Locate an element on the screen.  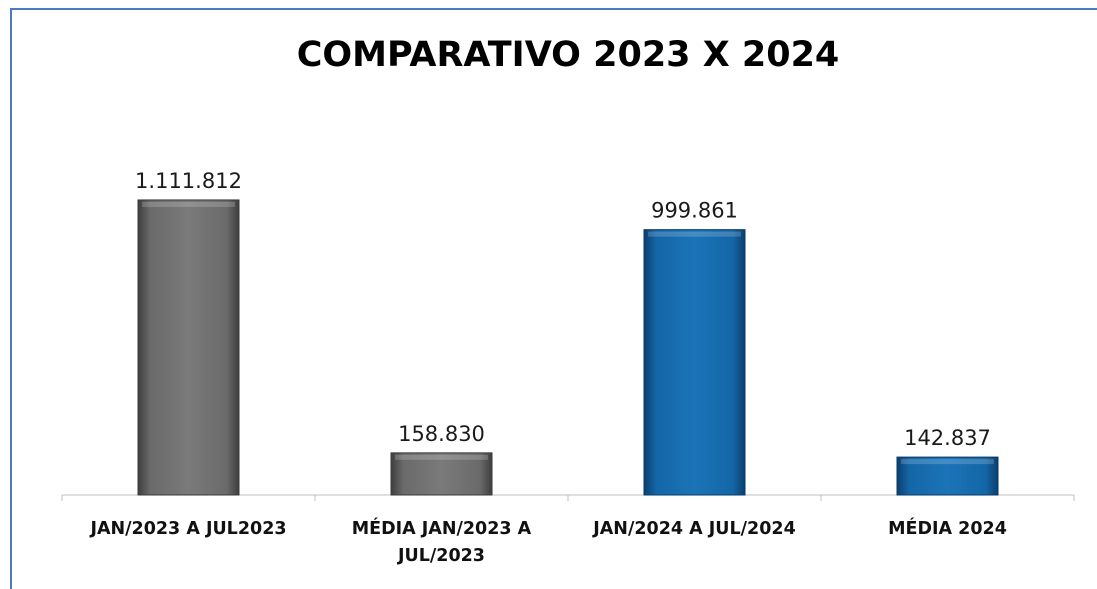
data-label: 999.861 is located at coordinates (694, 211).